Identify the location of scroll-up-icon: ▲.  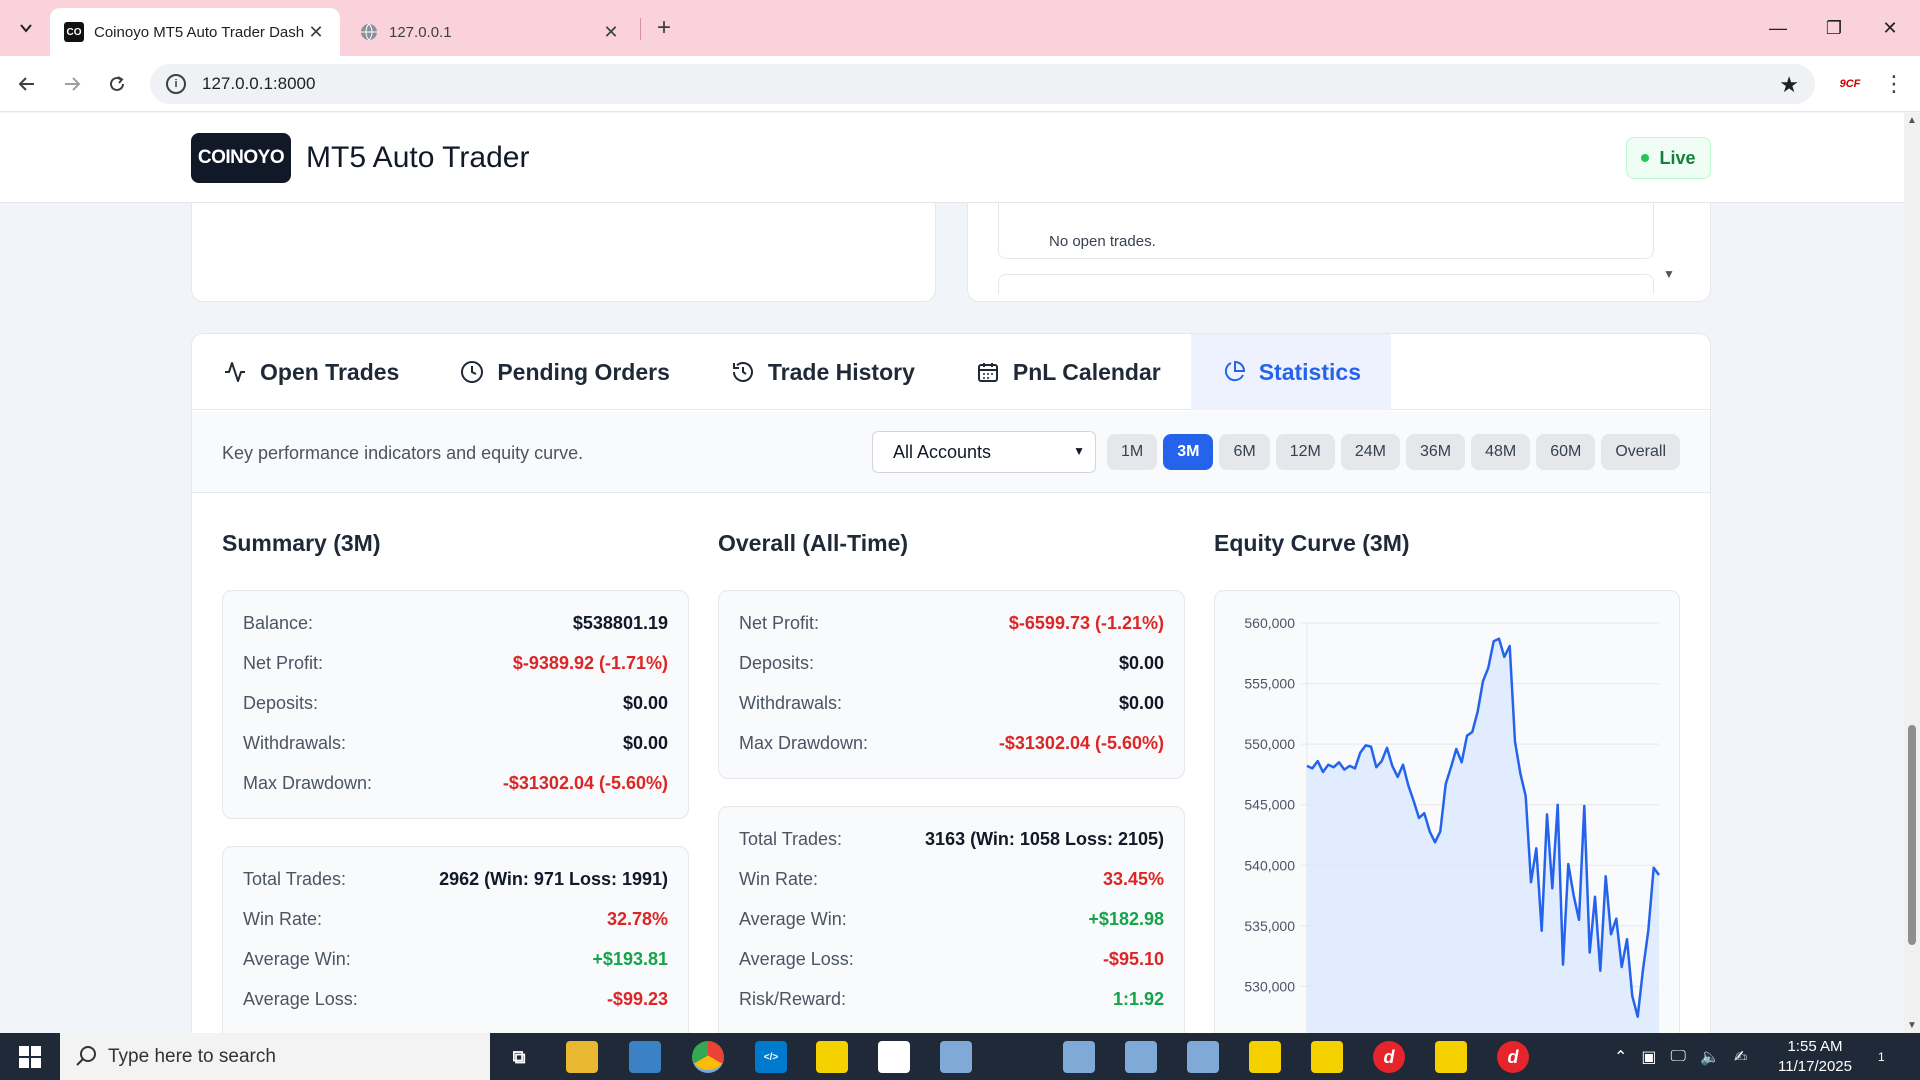
(1912, 120).